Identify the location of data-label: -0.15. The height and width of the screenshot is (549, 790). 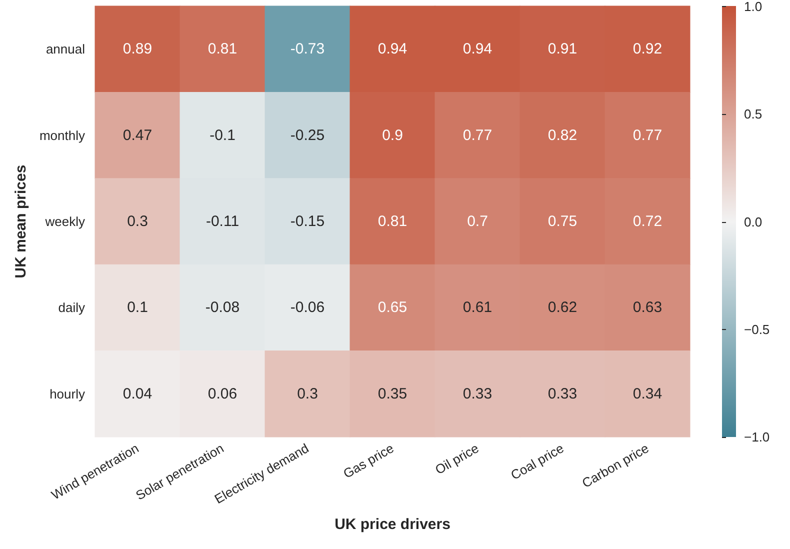
(307, 221).